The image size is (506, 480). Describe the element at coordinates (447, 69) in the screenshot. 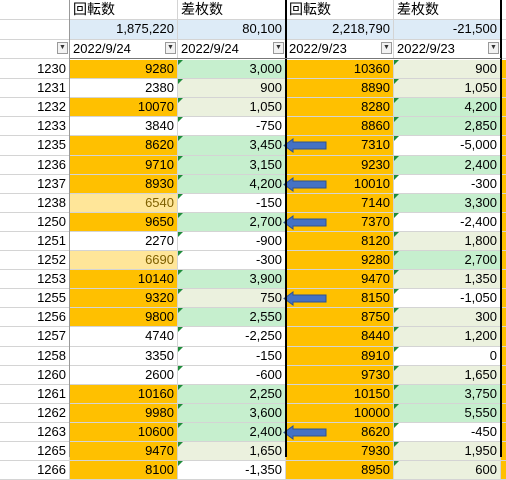

I see `cell-diff-0923: 900` at that location.